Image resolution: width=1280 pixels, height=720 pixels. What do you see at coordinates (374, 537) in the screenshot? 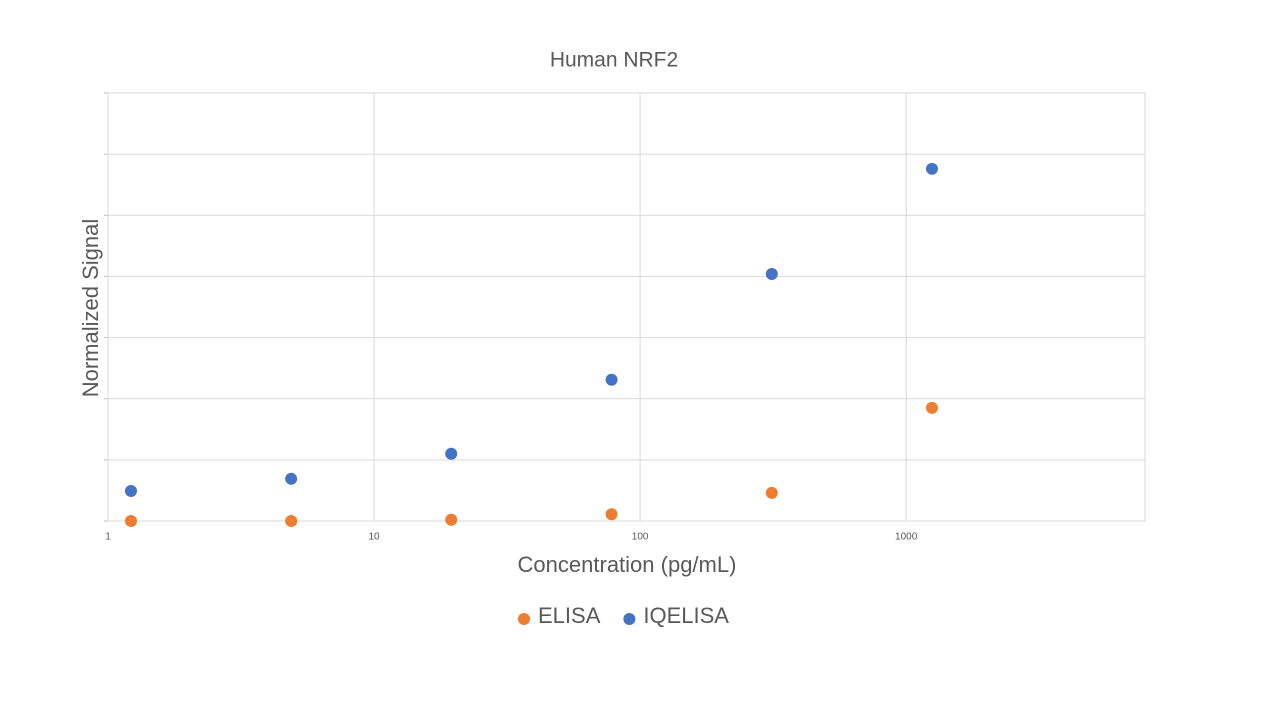
I see `x-tick-label: 10` at bounding box center [374, 537].